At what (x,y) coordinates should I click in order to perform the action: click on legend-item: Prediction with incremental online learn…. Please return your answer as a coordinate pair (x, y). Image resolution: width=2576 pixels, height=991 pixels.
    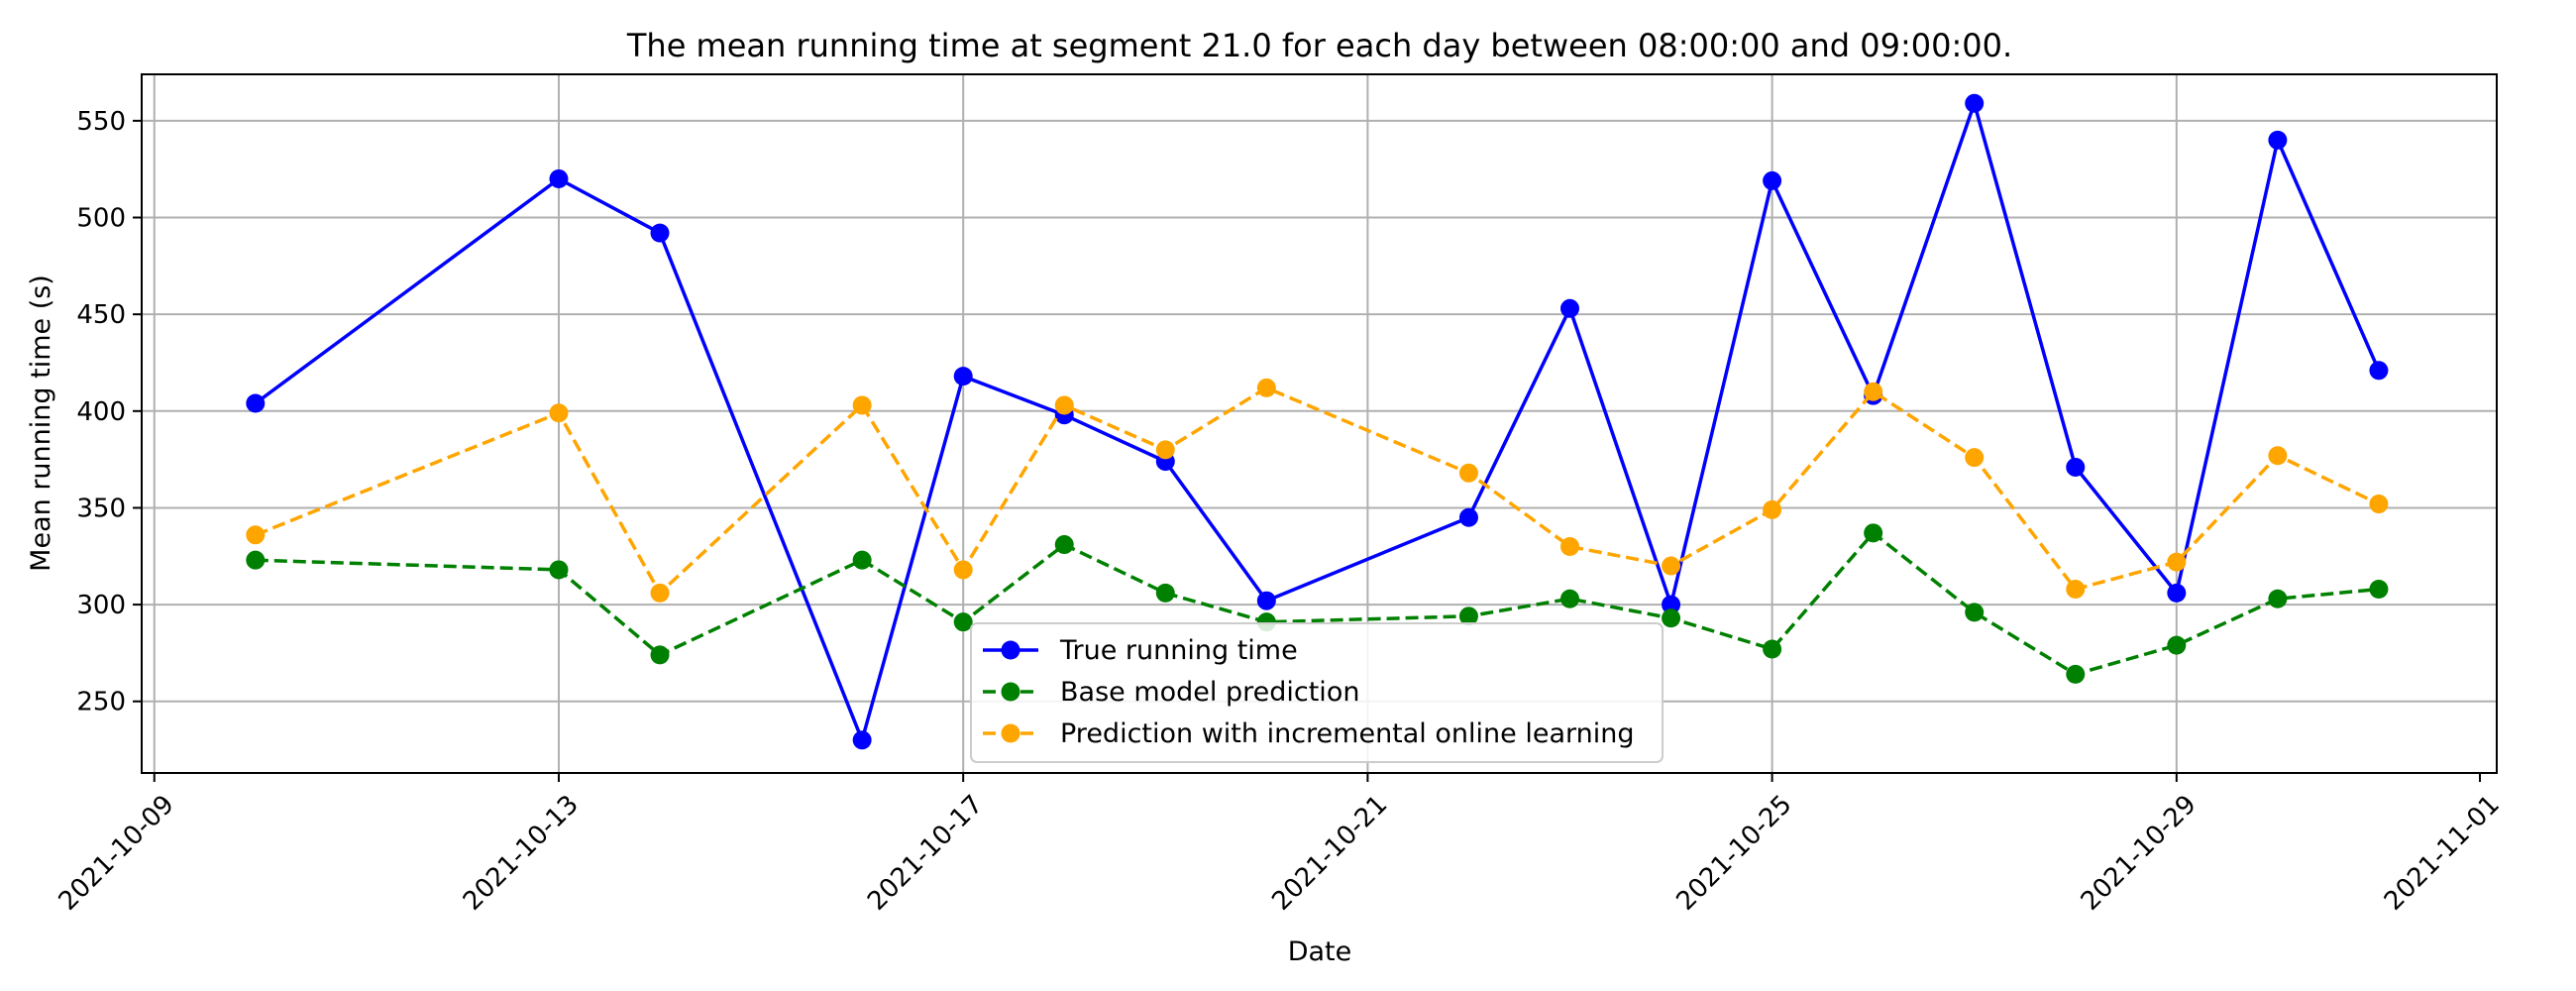
    Looking at the image, I should click on (1309, 733).